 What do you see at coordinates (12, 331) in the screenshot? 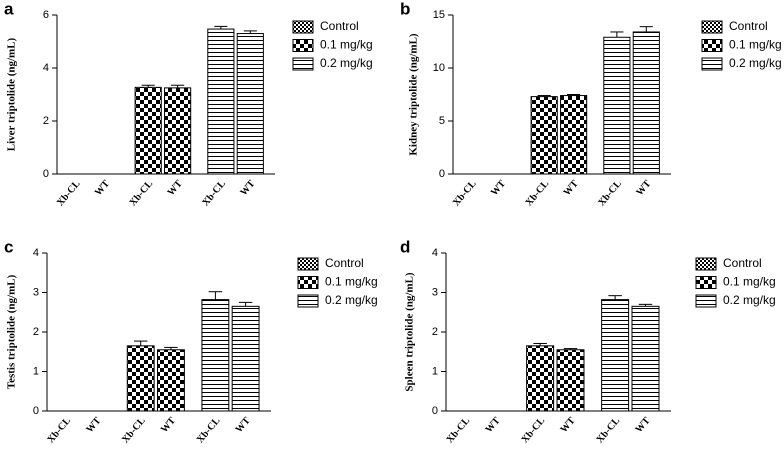
I see `y-axis-label: Testis triptolide (ng/mL)` at bounding box center [12, 331].